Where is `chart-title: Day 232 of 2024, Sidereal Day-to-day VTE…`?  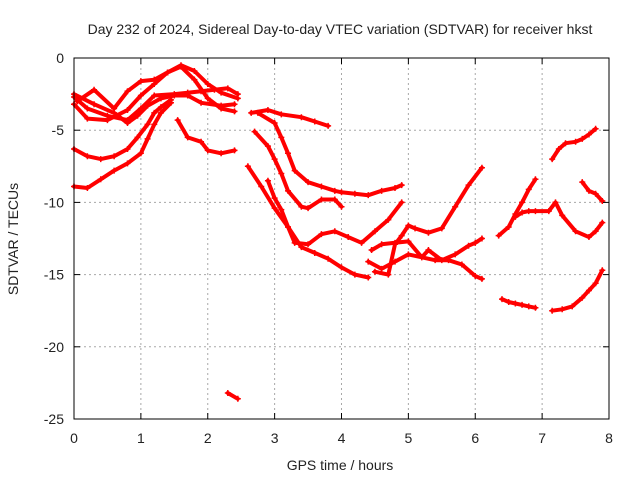
chart-title: Day 232 of 2024, Sidereal Day-to-day VTE… is located at coordinates (340, 29).